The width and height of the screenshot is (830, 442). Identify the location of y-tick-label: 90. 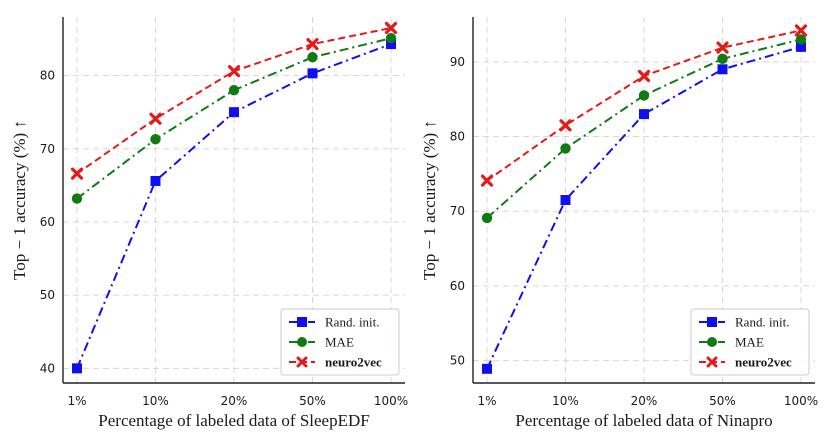
(457, 62).